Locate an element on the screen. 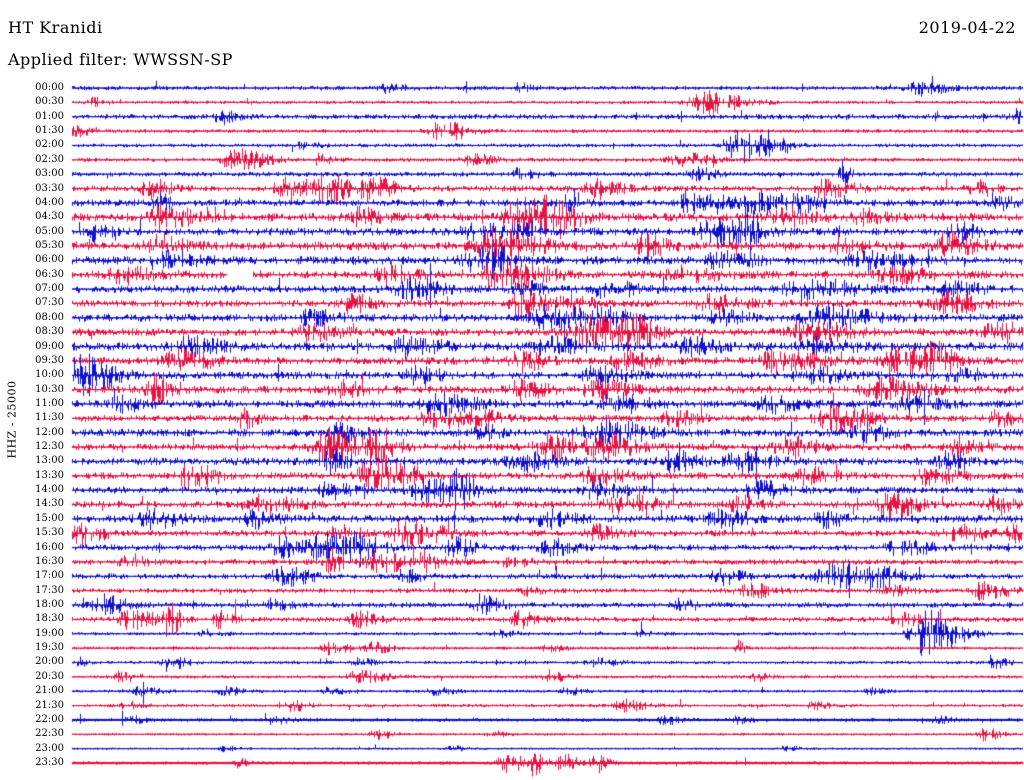 The height and width of the screenshot is (780, 1024). time-label: 01:00 is located at coordinates (49, 116).